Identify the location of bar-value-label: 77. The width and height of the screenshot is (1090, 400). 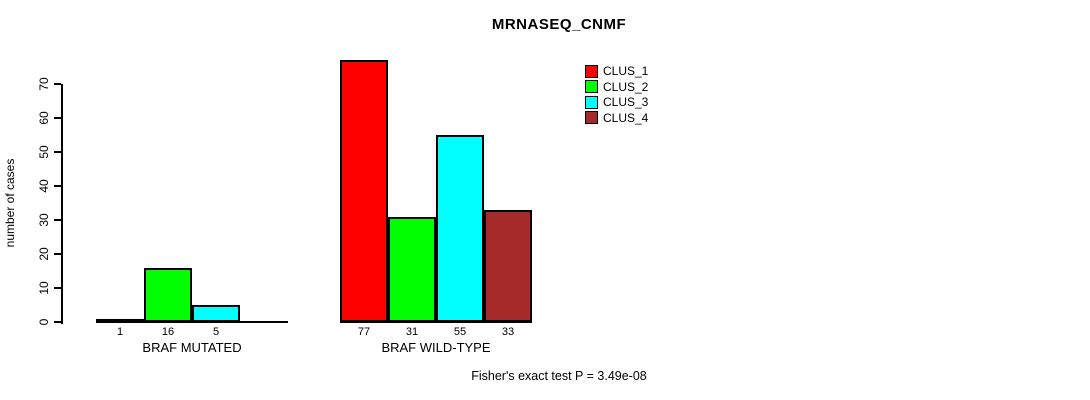
(364, 332).